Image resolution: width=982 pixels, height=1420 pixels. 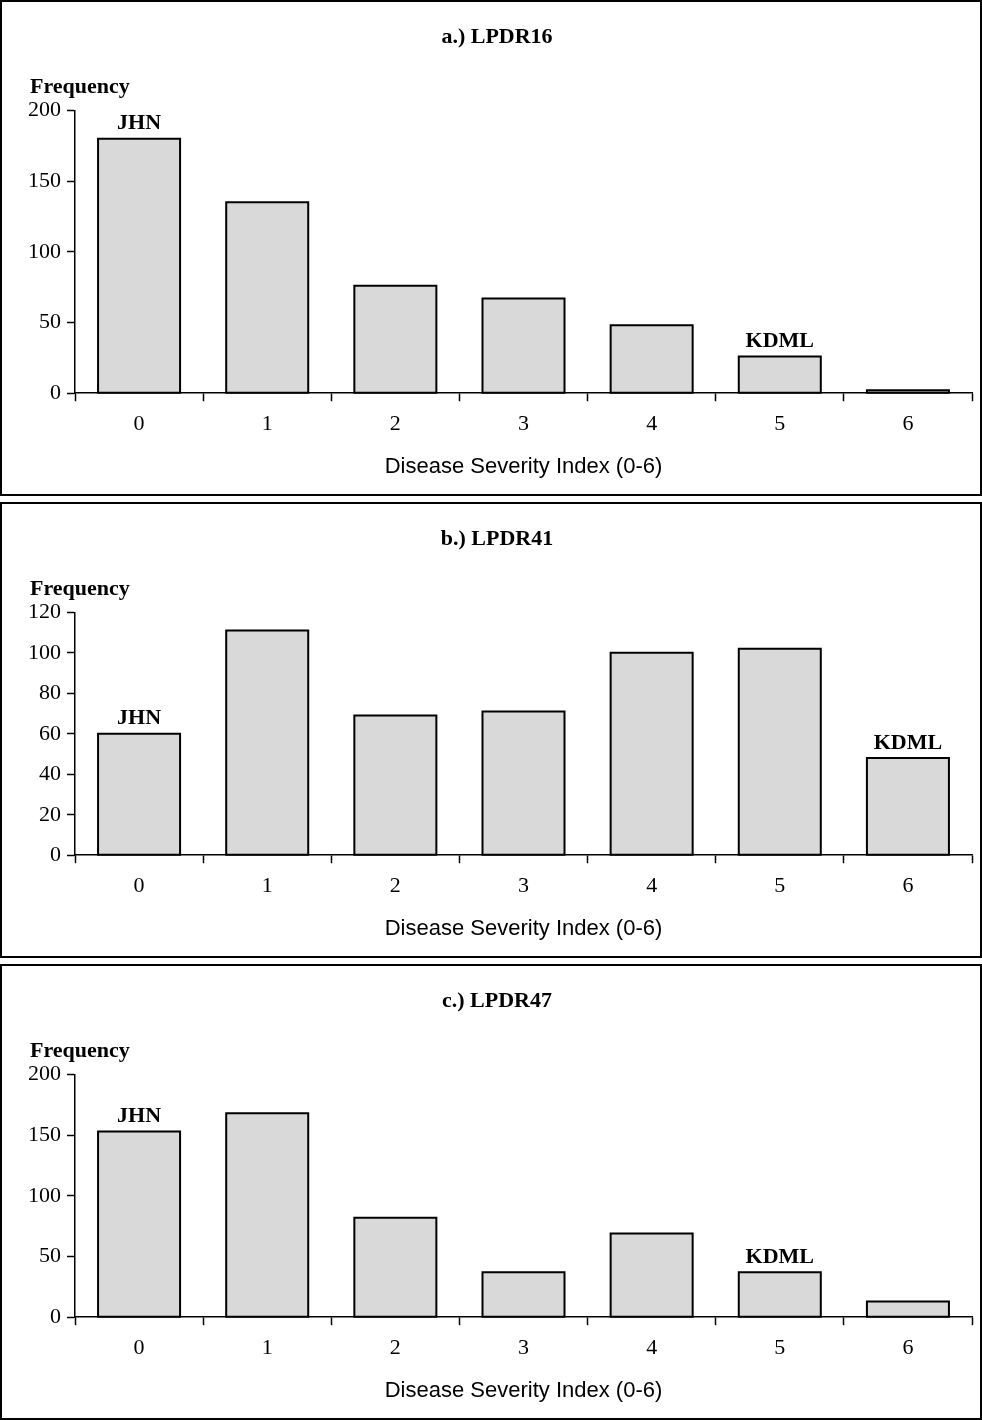 What do you see at coordinates (50, 692) in the screenshot?
I see `y-tick-label: 80` at bounding box center [50, 692].